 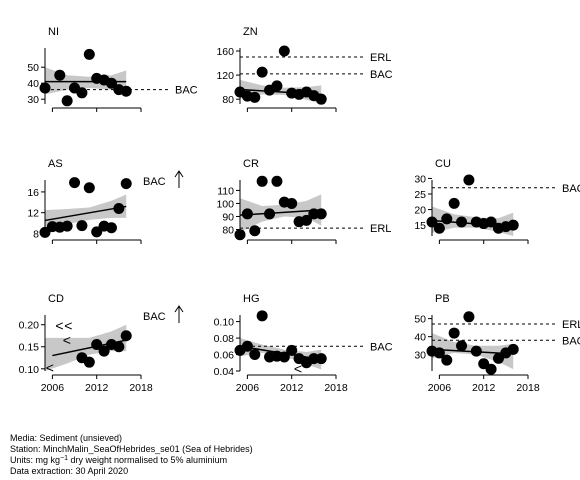 What do you see at coordinates (86, 81) in the screenshot?
I see `confidence-band` at bounding box center [86, 81].